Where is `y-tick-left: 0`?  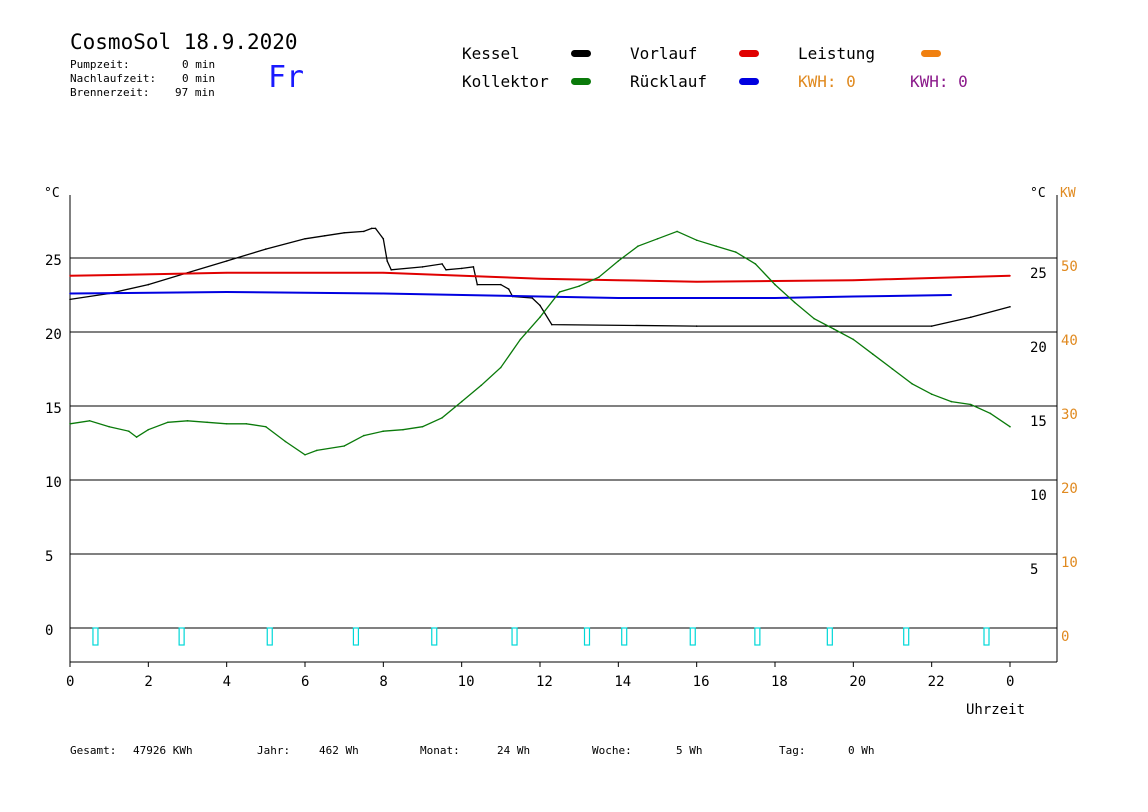
y-tick-left: 0 is located at coordinates (49, 631).